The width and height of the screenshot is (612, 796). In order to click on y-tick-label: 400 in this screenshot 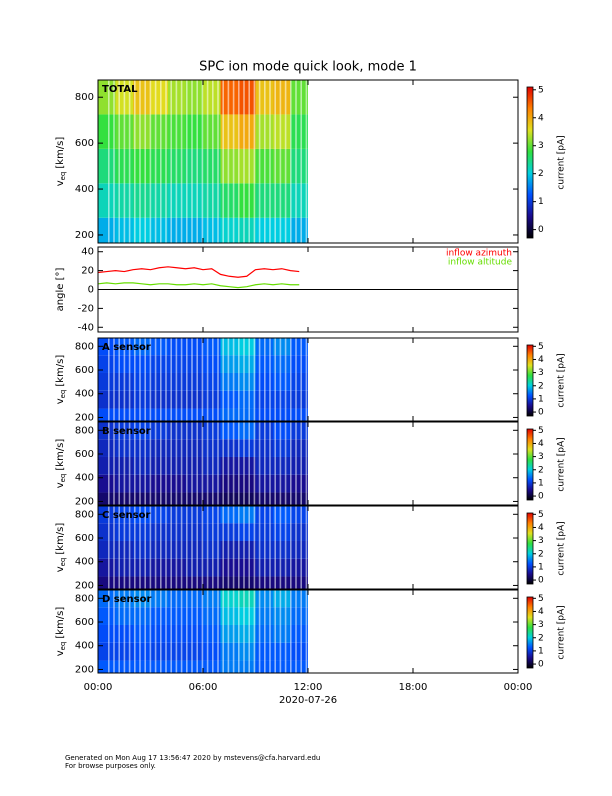, I will do `click(84, 646)`.